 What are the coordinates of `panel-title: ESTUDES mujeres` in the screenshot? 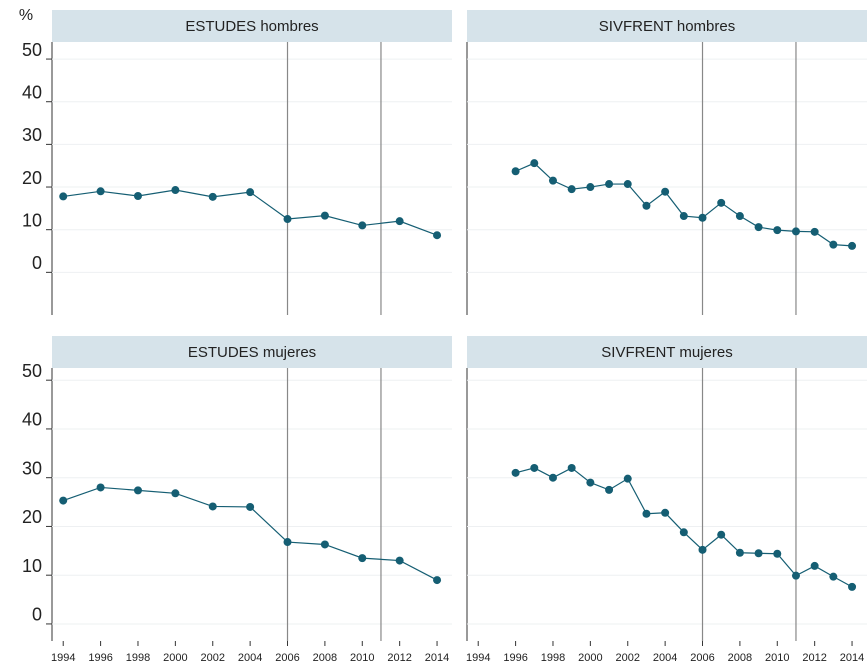 It's located at (252, 352).